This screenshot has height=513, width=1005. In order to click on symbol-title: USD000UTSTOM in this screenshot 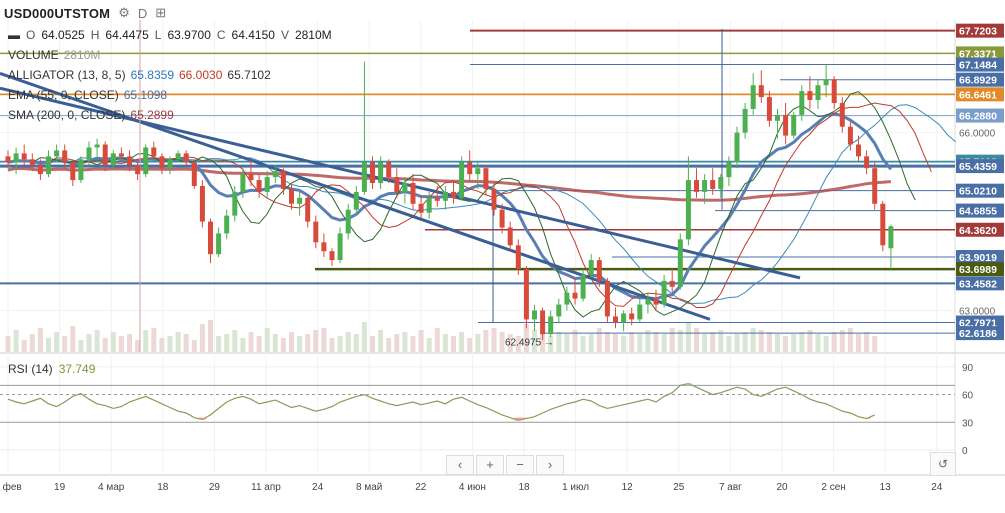, I will do `click(57, 13)`.